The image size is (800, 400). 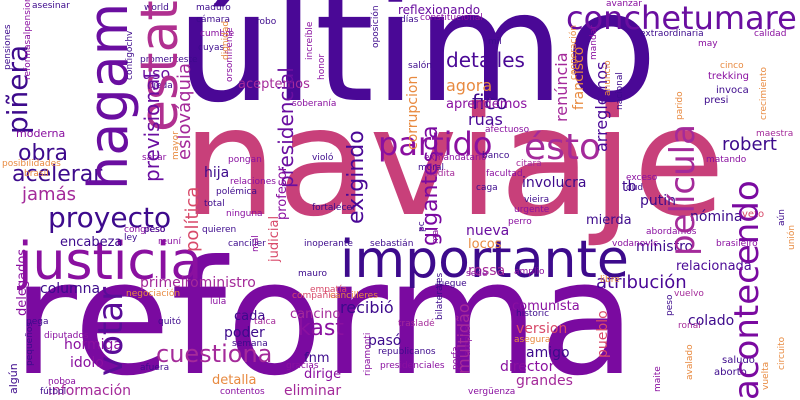 I want to click on word-ripamonti: mal, so click(x=256, y=243).